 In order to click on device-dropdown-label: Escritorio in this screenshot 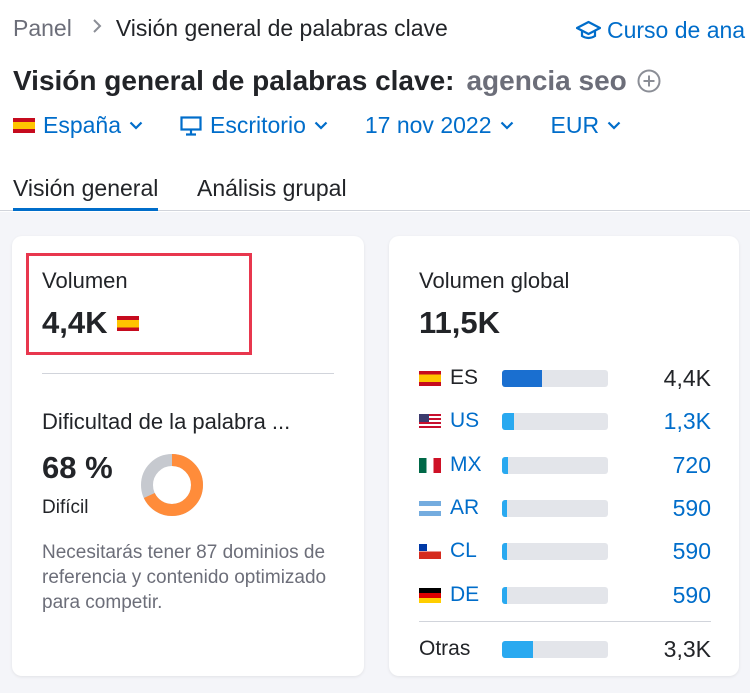, I will do `click(258, 125)`.